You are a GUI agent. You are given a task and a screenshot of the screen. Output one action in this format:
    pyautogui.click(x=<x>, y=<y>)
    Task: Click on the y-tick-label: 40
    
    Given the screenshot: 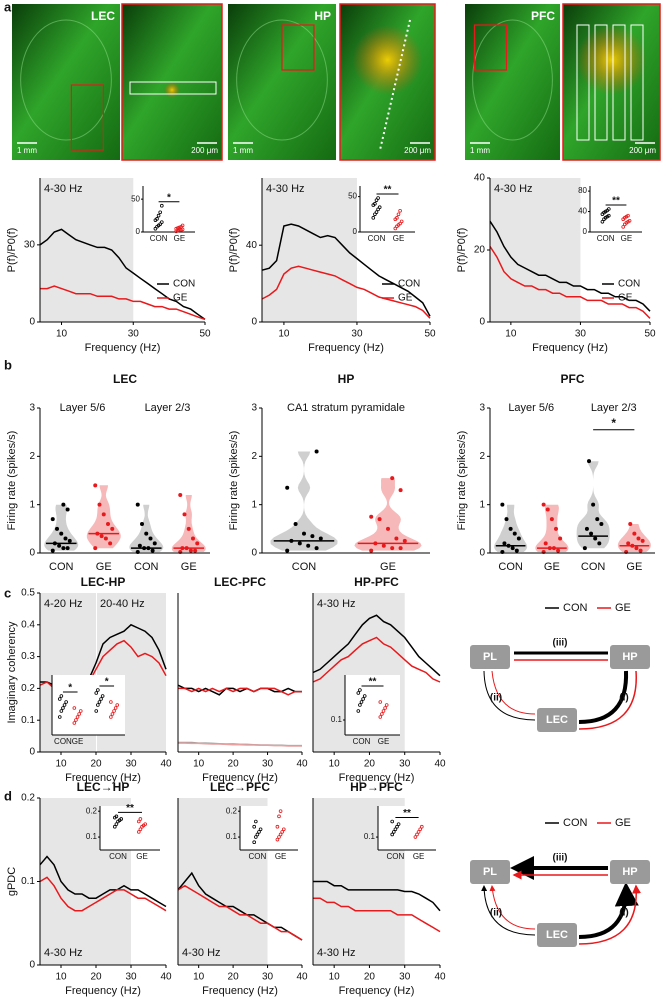 What is the action you would take?
    pyautogui.click(x=480, y=178)
    